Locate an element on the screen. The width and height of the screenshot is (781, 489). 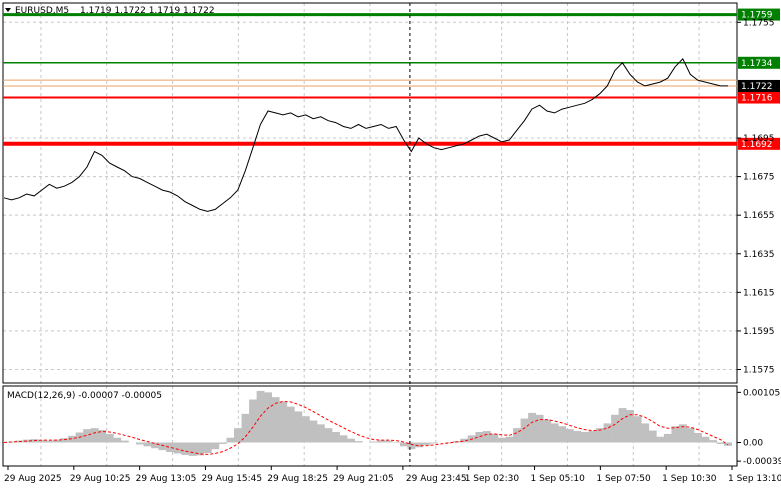
ohlc-values: 1.1719 1.1722 1.1719 1.1722 is located at coordinates (147, 11).